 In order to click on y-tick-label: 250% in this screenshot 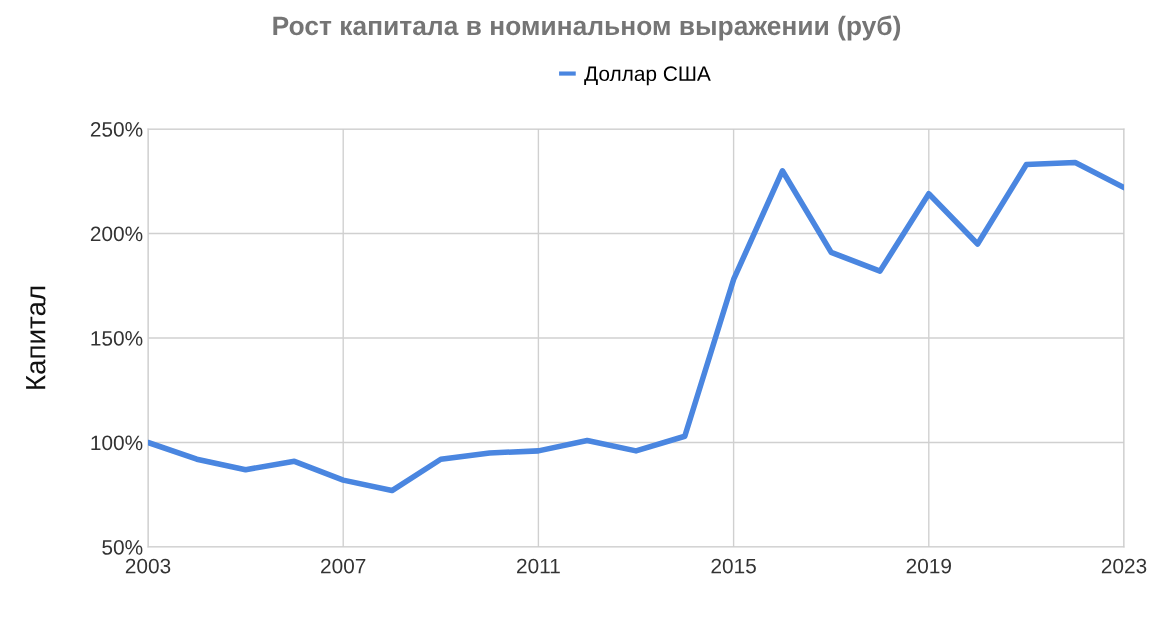, I will do `click(116, 129)`.